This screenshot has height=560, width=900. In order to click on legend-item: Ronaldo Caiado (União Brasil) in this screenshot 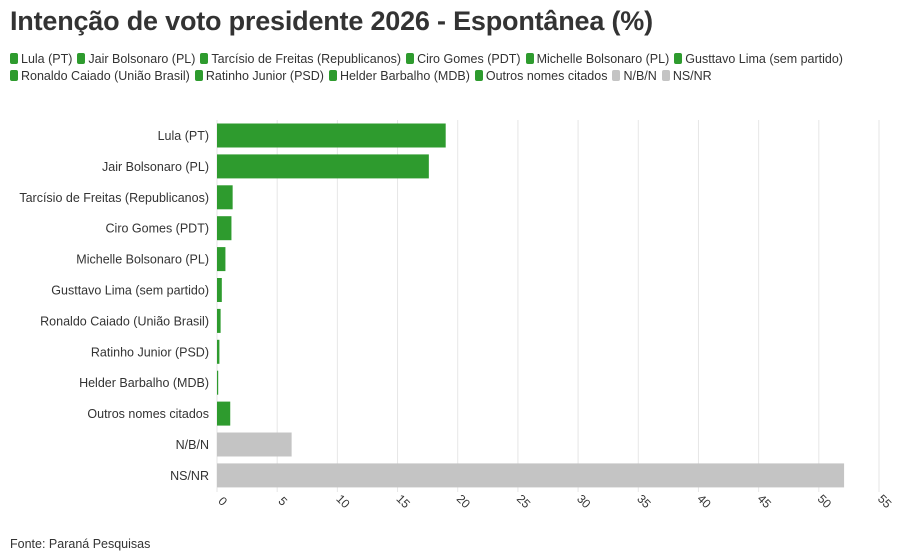, I will do `click(100, 76)`.